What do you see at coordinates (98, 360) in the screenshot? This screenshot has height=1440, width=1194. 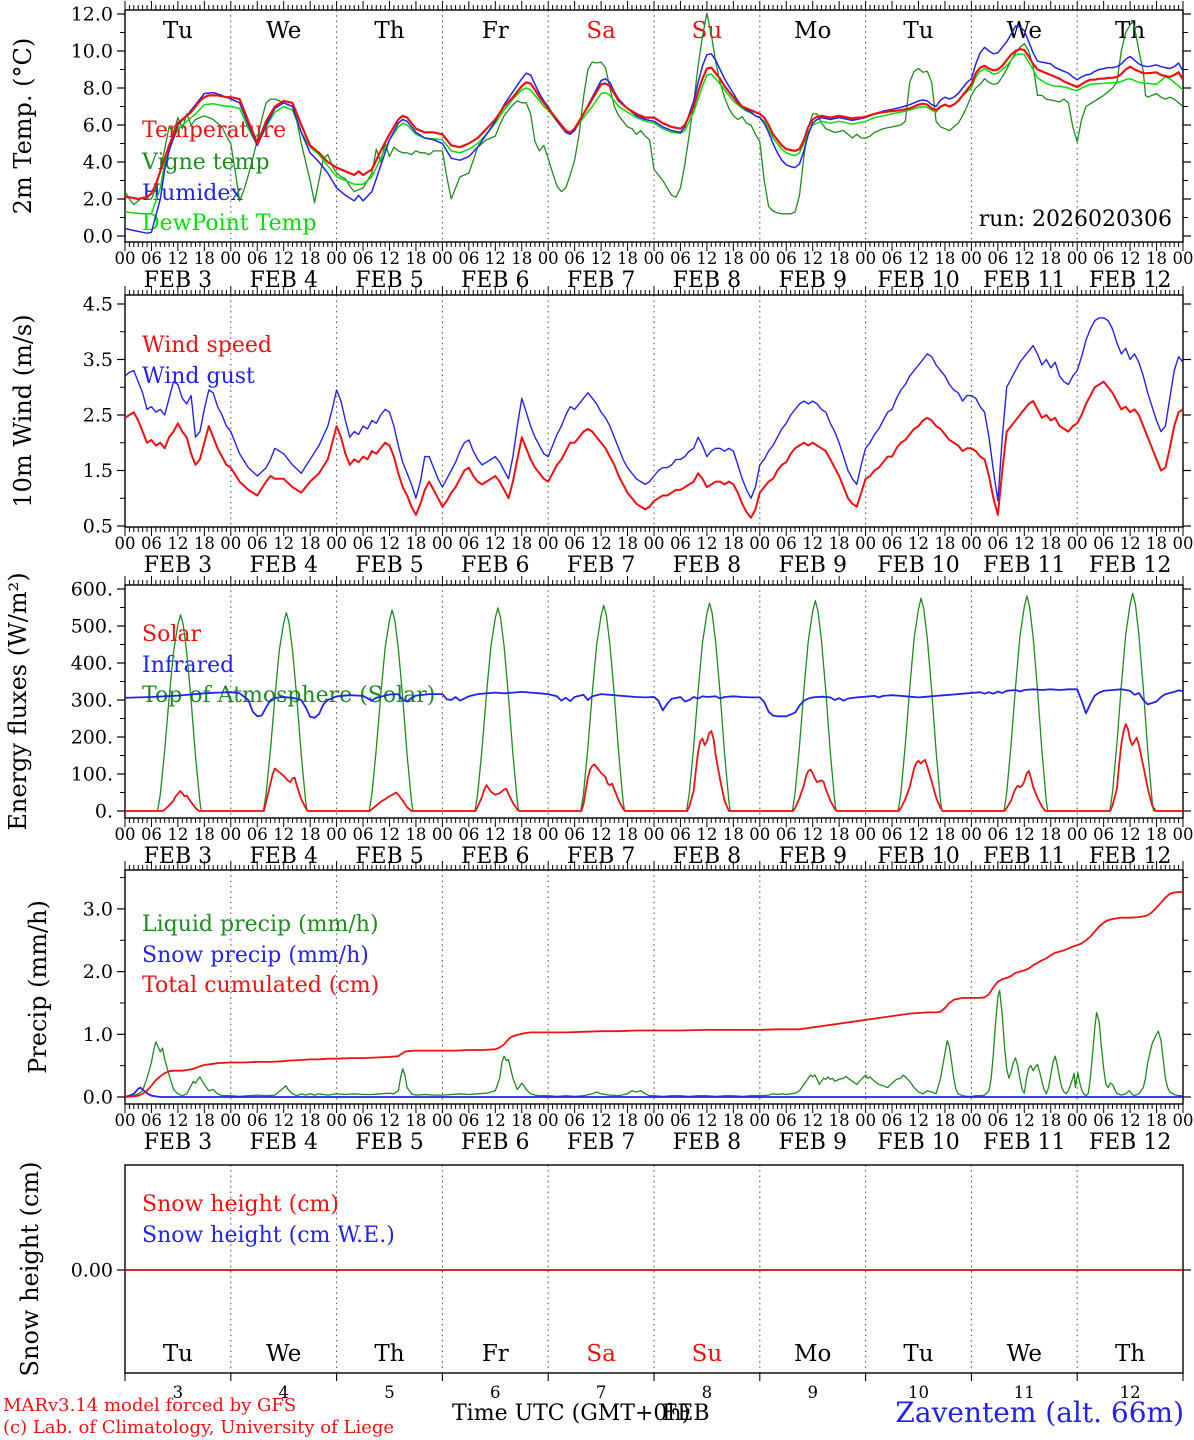 I see `y-tick-label: 3.5` at bounding box center [98, 360].